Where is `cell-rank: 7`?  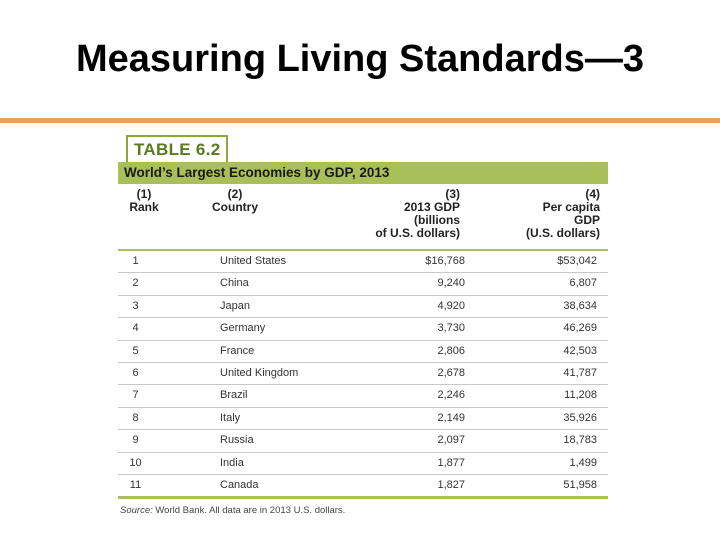
cell-rank: 7 is located at coordinates (135, 395).